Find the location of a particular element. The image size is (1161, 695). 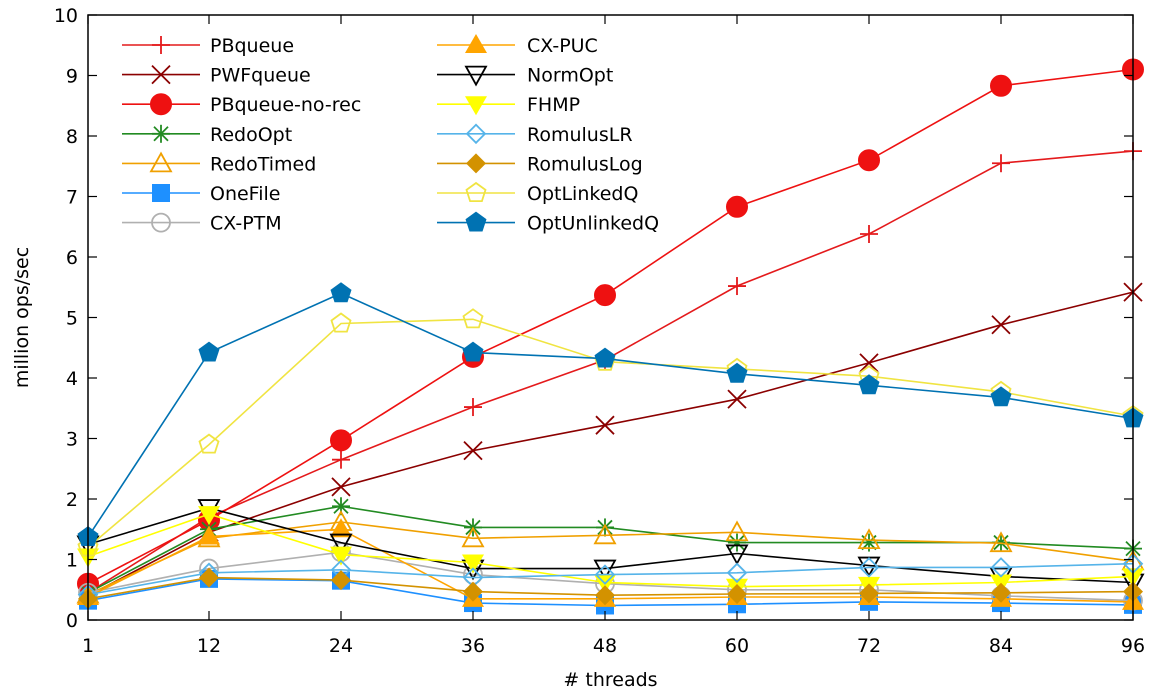

series-redotimed is located at coordinates (610, 557).